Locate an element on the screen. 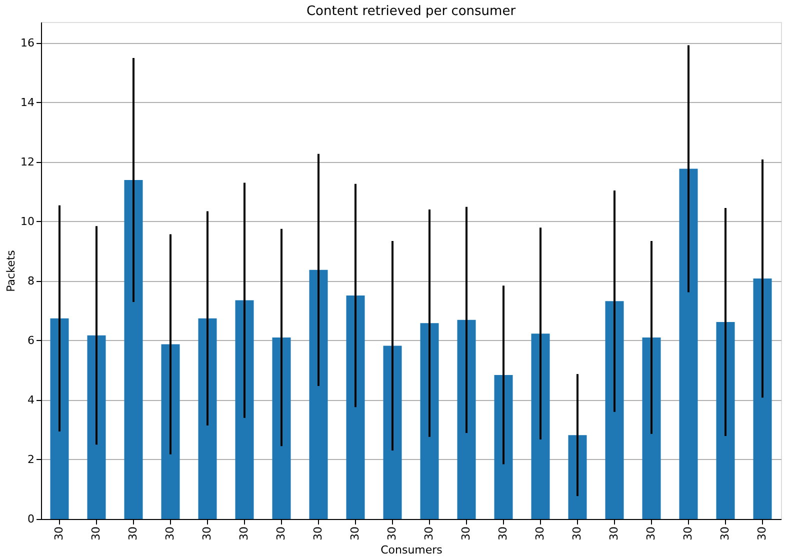 The height and width of the screenshot is (560, 786). y-tick-label: 6 is located at coordinates (31, 340).